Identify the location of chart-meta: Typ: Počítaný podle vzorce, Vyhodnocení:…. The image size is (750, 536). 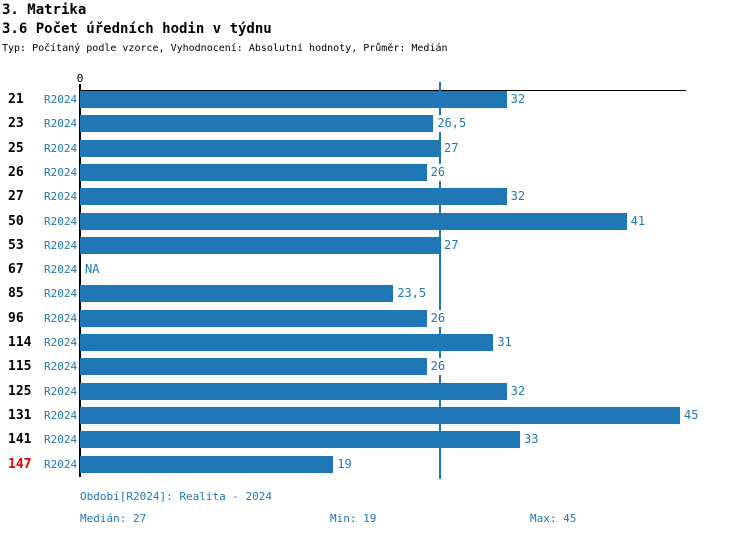
(225, 48).